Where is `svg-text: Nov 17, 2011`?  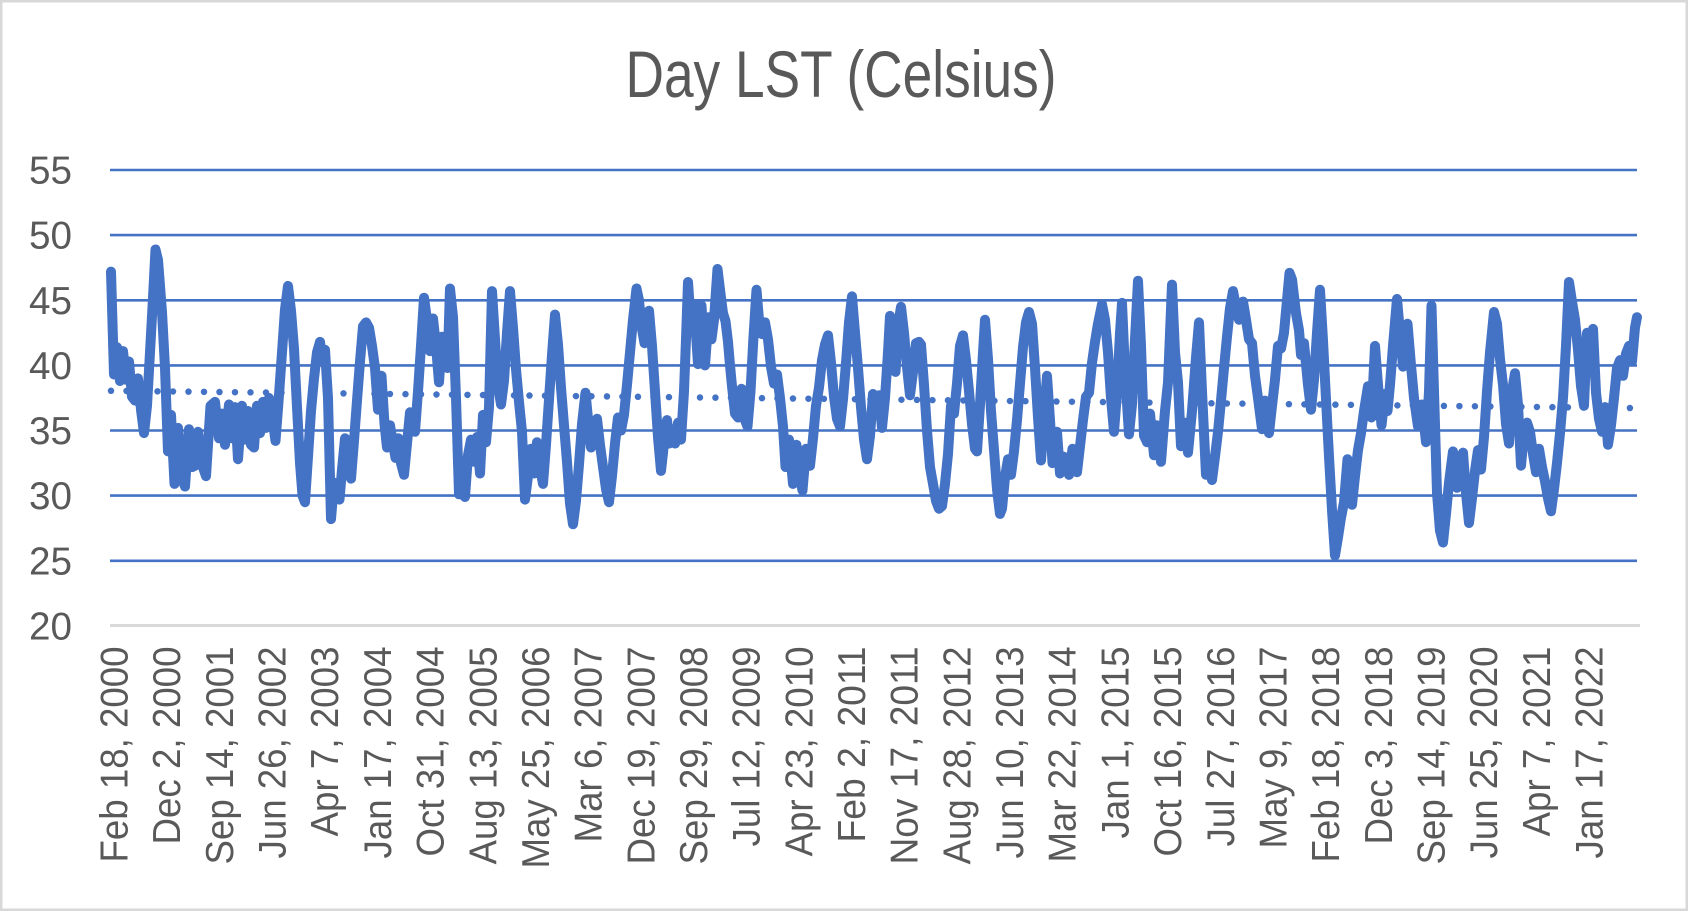 svg-text: Nov 17, 2011 is located at coordinates (905, 756).